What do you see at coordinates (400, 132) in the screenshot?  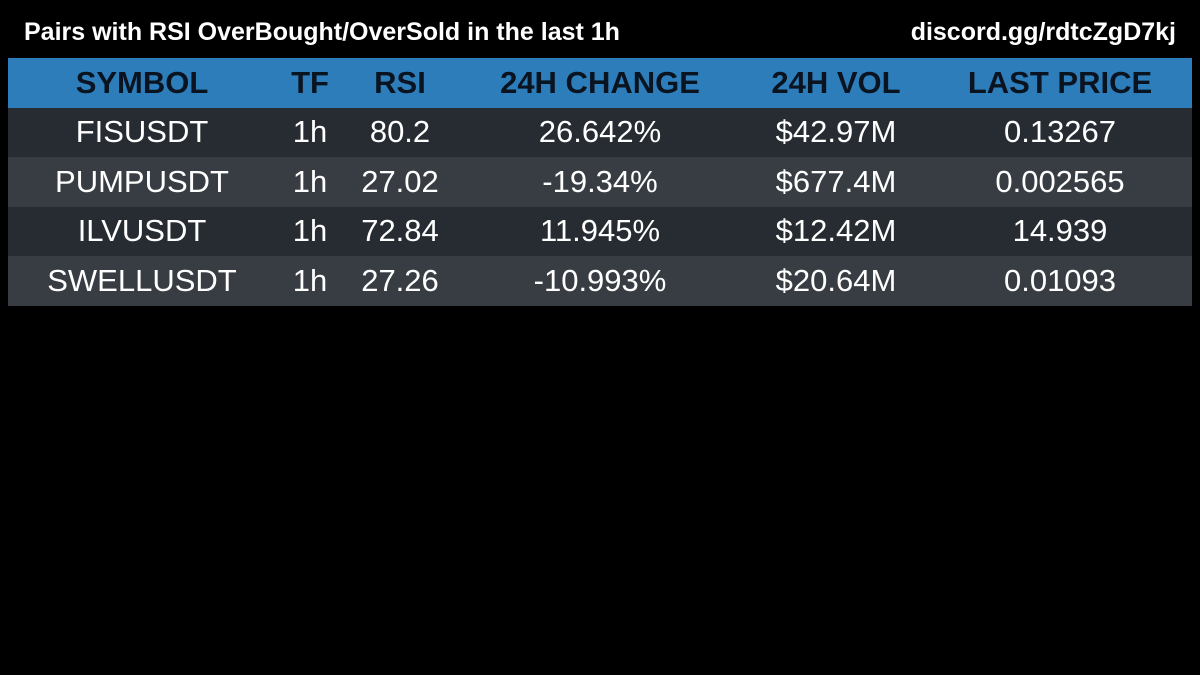 I see `table-cell: 80.2` at bounding box center [400, 132].